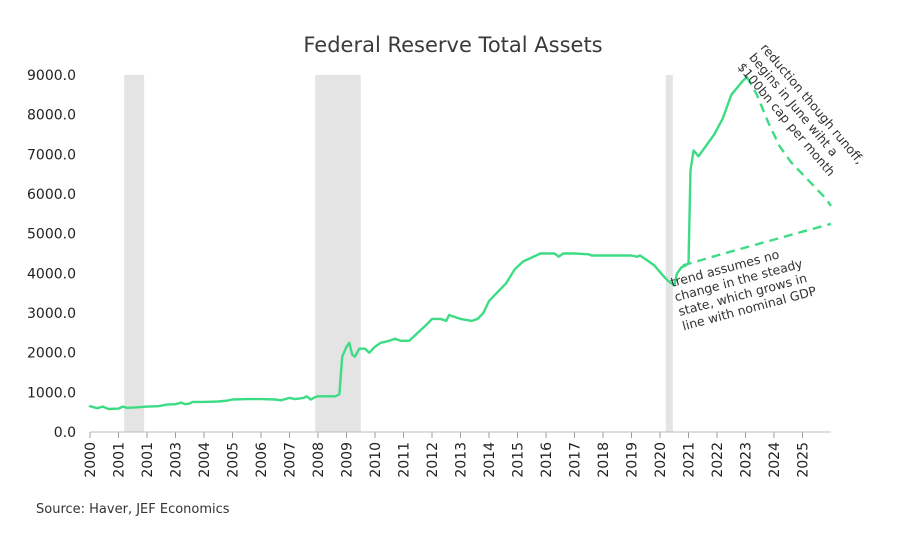 The width and height of the screenshot is (906, 540). What do you see at coordinates (234, 460) in the screenshot?
I see `x-tick-label: 2005` at bounding box center [234, 460].